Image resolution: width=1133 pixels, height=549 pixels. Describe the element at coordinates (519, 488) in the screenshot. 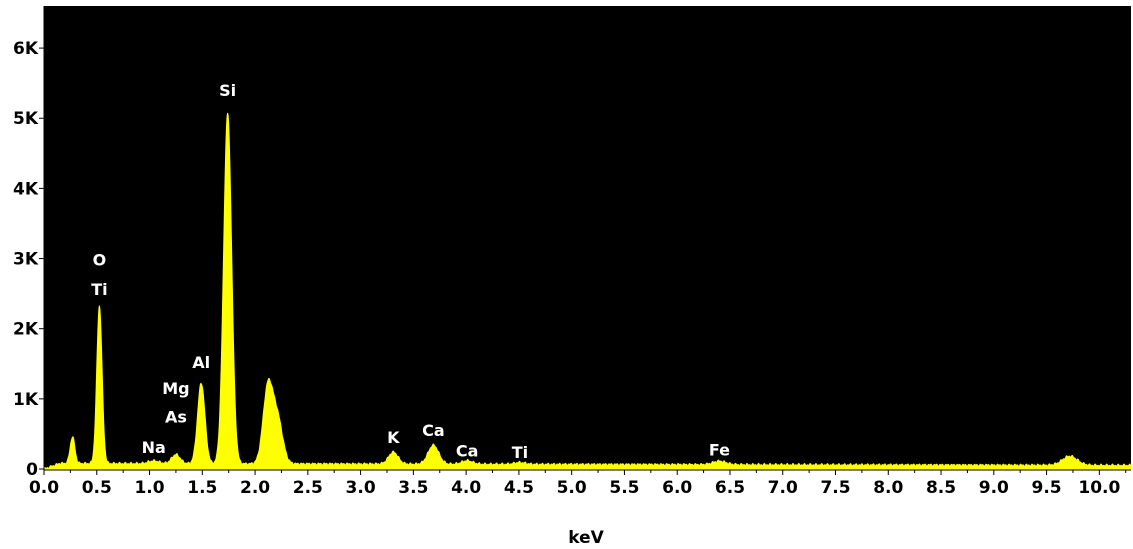

I see `x-tick-label: 4.5` at that location.